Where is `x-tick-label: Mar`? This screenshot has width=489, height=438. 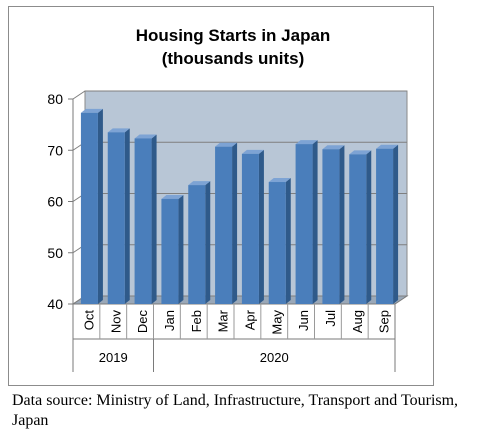
x-tick-label: Mar is located at coordinates (223, 320).